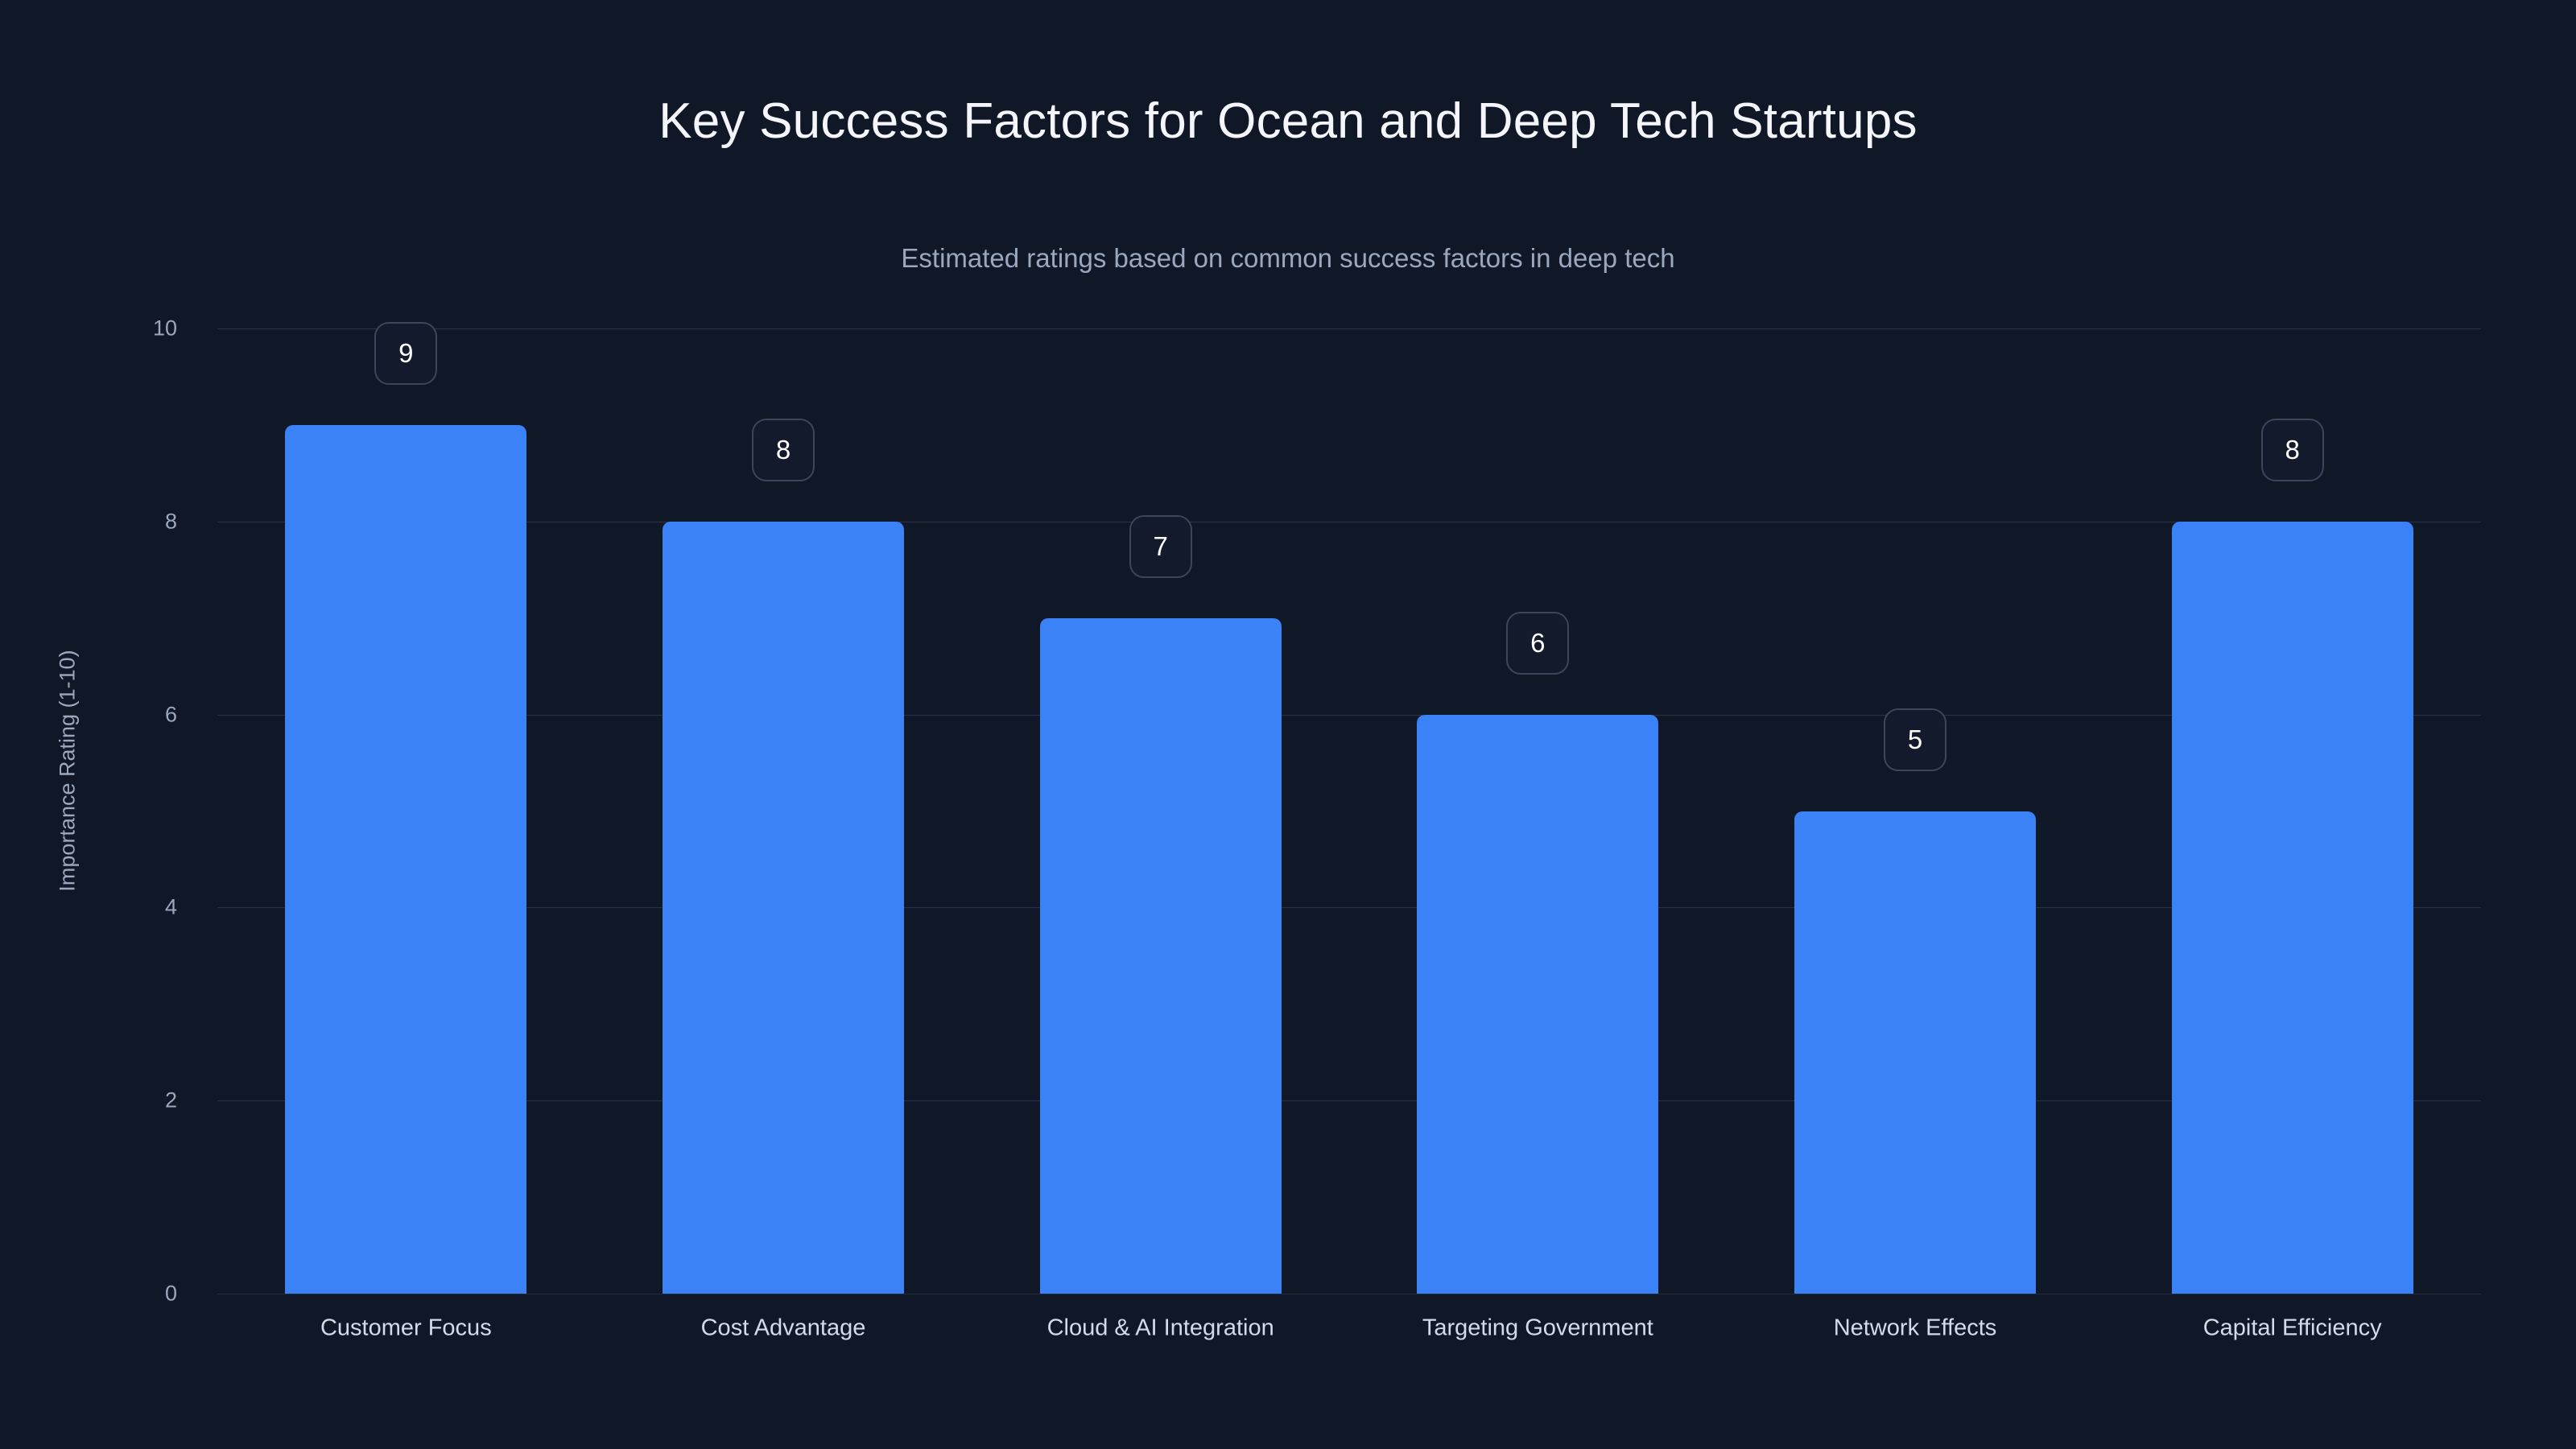 The height and width of the screenshot is (1449, 2576). I want to click on bar-value-badge: 5, so click(1915, 739).